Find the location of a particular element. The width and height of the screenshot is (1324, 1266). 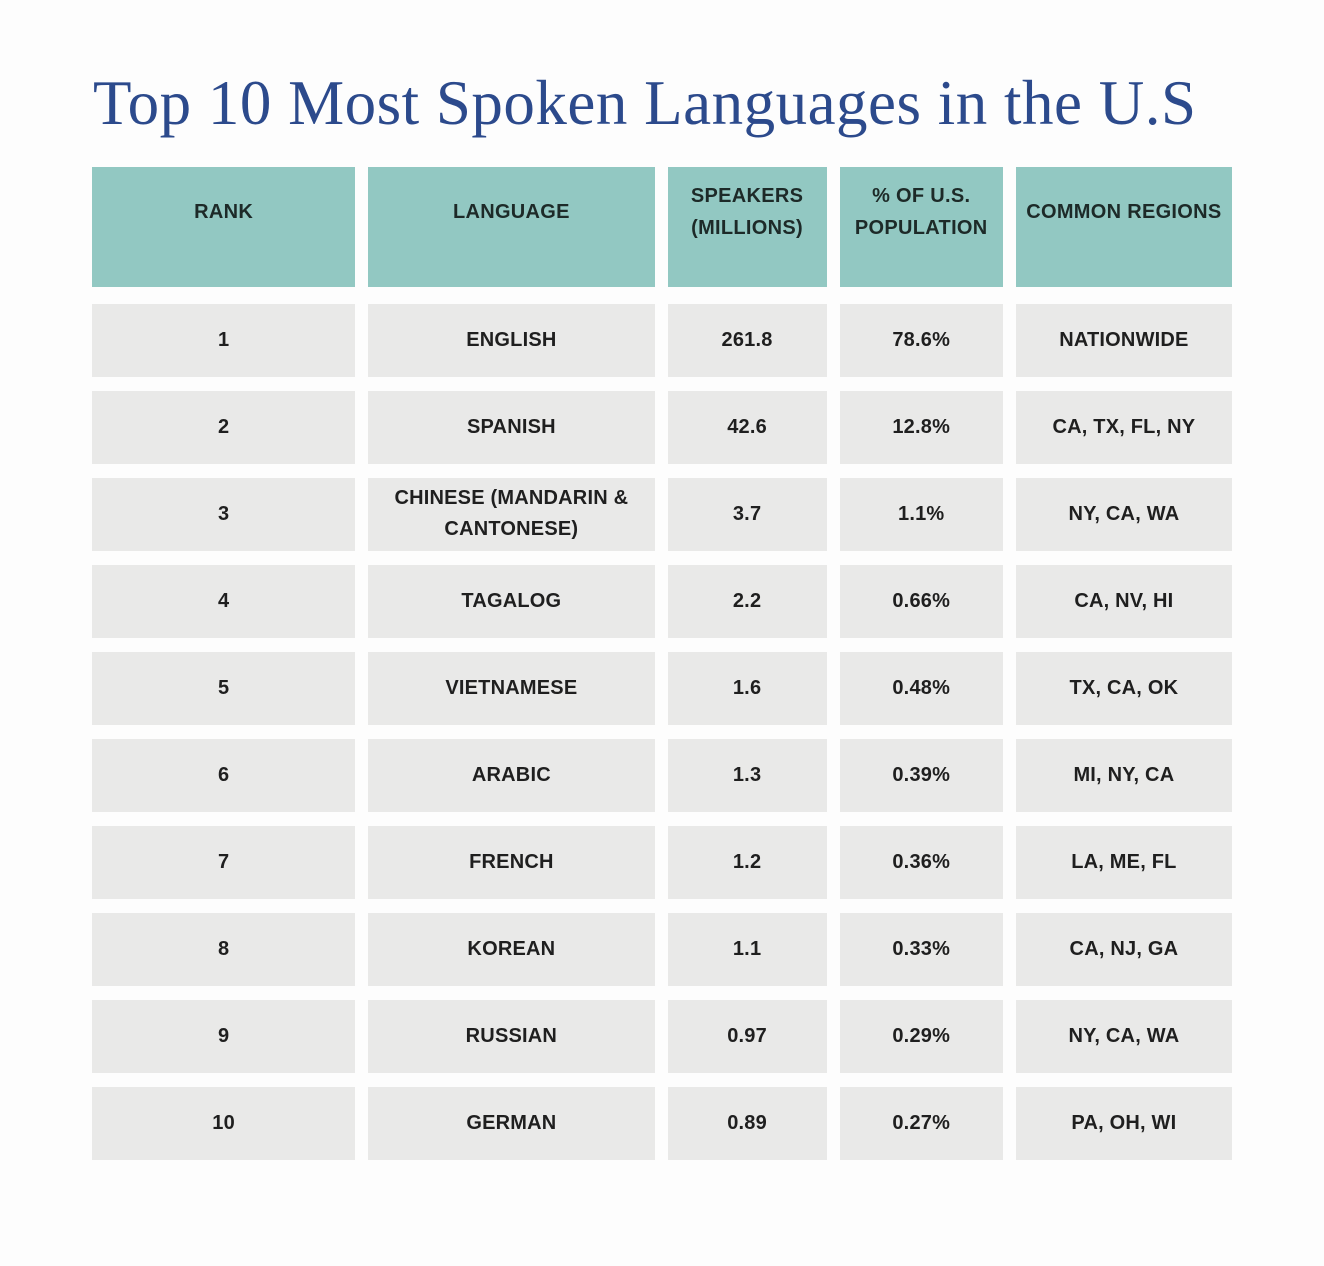

regions-cell: CA, TX, FL, NY is located at coordinates (1123, 427).